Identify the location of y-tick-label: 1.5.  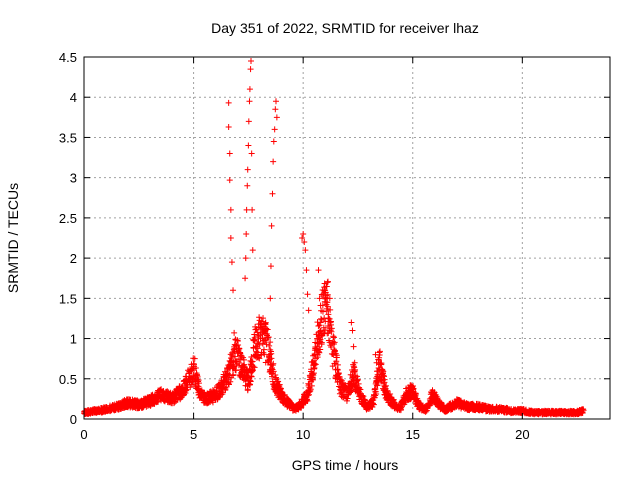
(68, 298).